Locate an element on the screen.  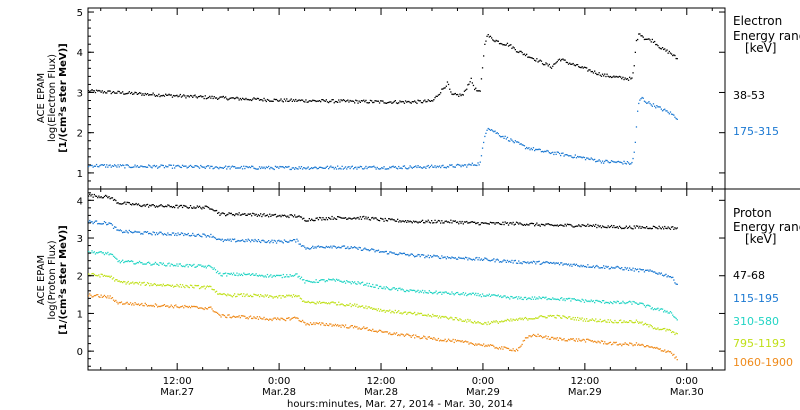
proton-ylabel-line2: log(Proton Flux) is located at coordinates (52, 279).